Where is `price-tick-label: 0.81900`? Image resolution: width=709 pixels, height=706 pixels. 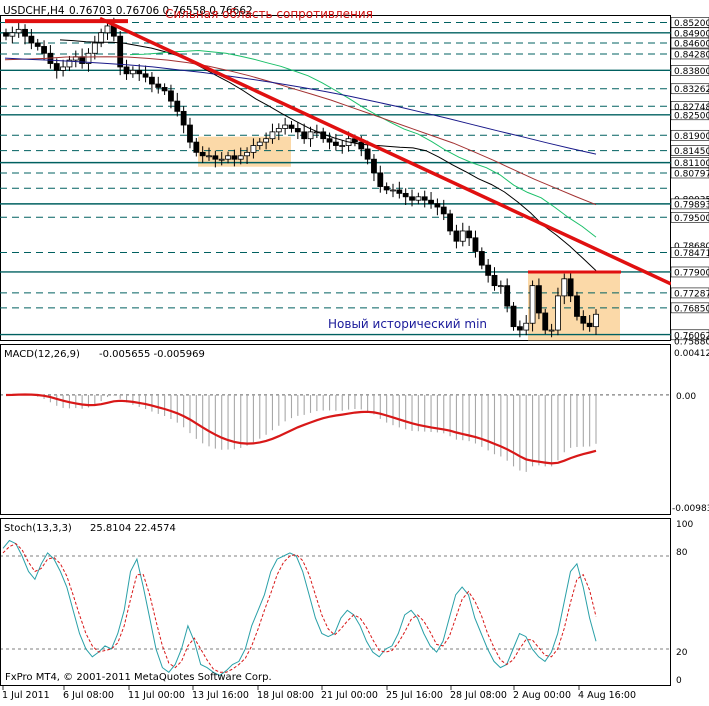
price-tick-label: 0.81900 is located at coordinates (691, 137).